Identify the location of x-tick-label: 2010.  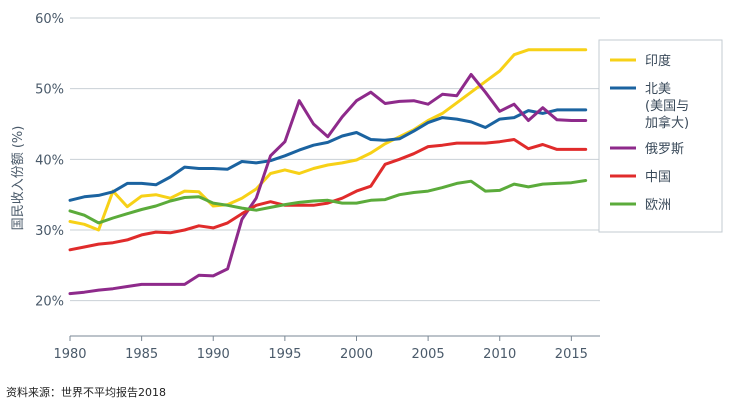
(499, 354).